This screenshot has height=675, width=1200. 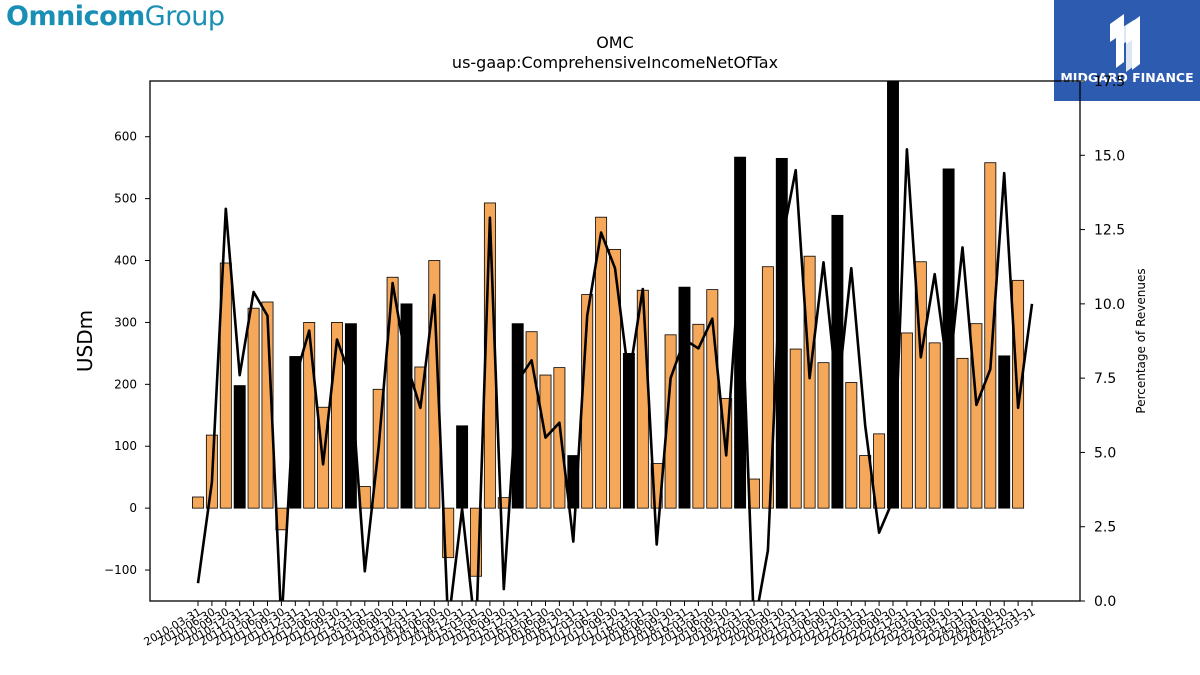 I want to click on y-tick-label: 0, so click(x=133, y=508).